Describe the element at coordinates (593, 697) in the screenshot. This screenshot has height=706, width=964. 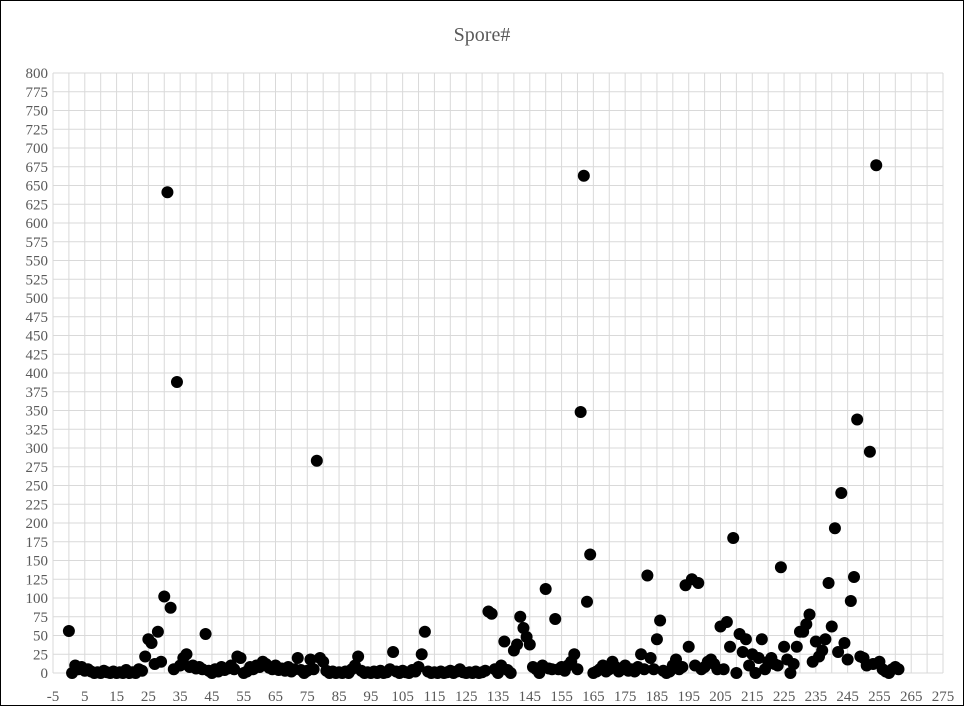
I see `x-tick-label: 165` at that location.